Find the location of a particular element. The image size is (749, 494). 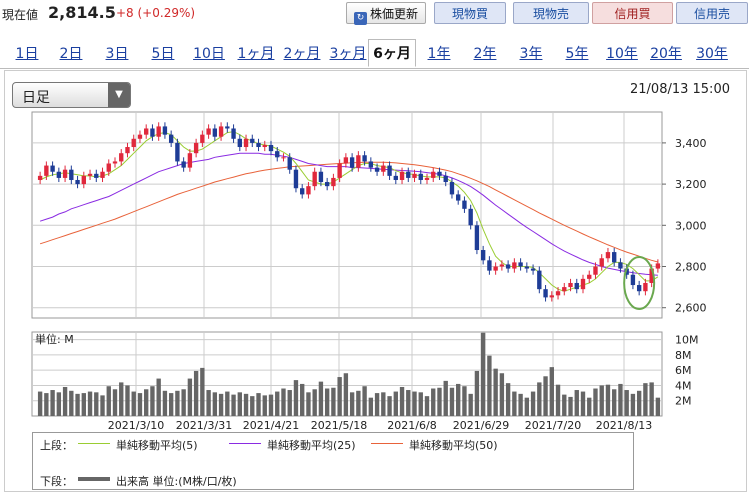

tab-5y: 5年 is located at coordinates (577, 54).